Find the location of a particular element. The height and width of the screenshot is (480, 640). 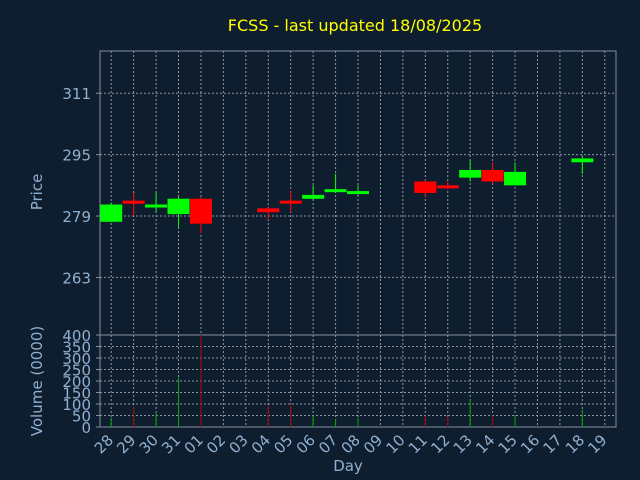

volume-tick-label: 400 is located at coordinates (76, 336).